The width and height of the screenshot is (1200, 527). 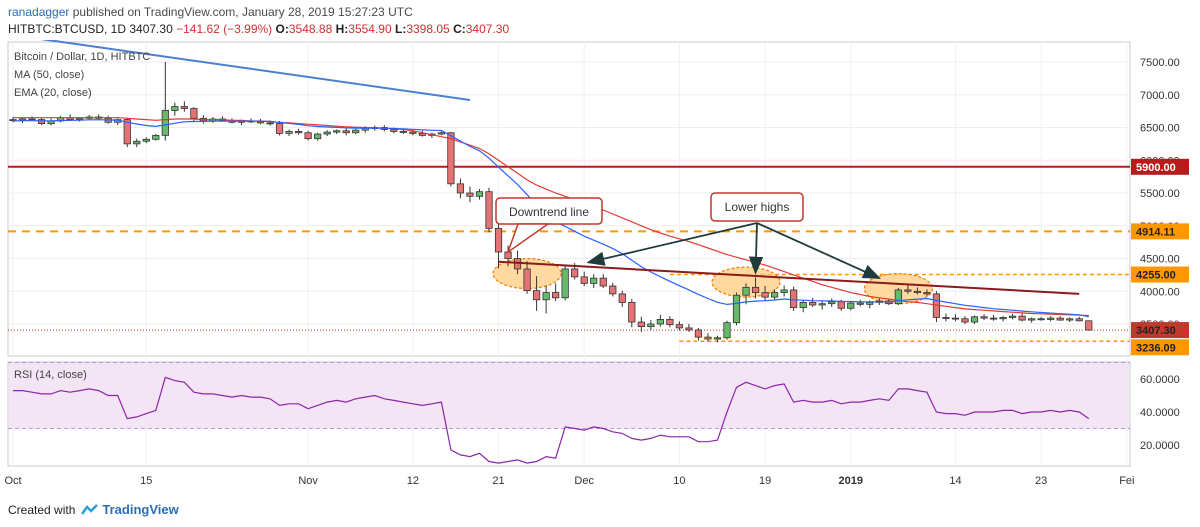 I want to click on brand-name: TradingView, so click(x=140, y=509).